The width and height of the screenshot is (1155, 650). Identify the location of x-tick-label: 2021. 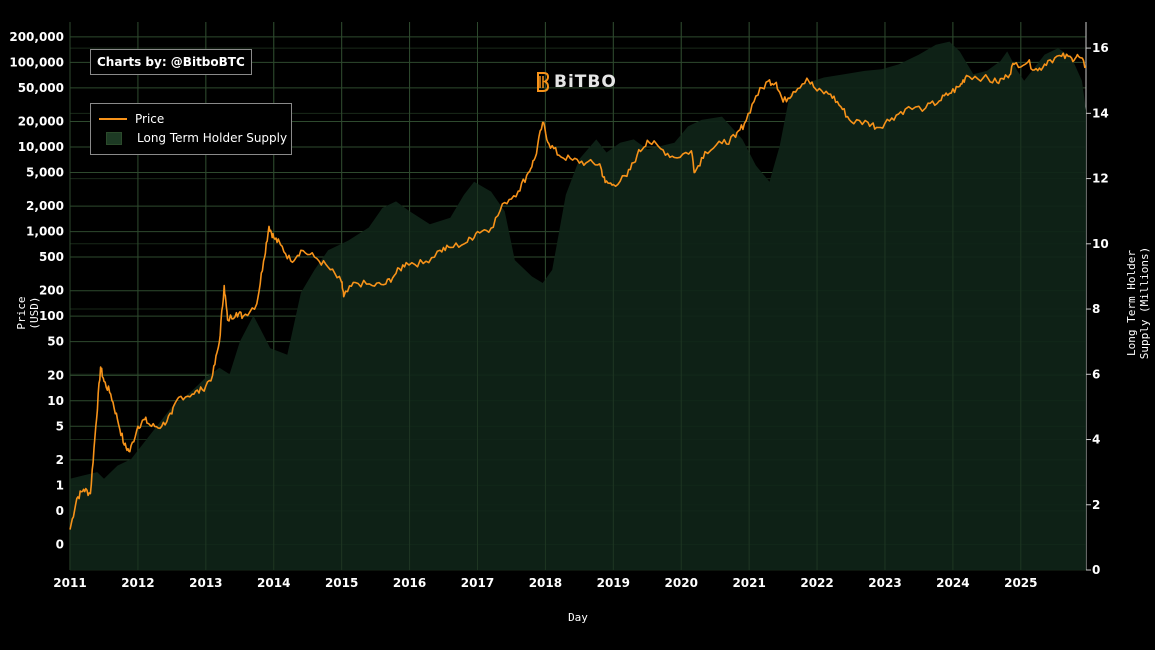
(748, 583).